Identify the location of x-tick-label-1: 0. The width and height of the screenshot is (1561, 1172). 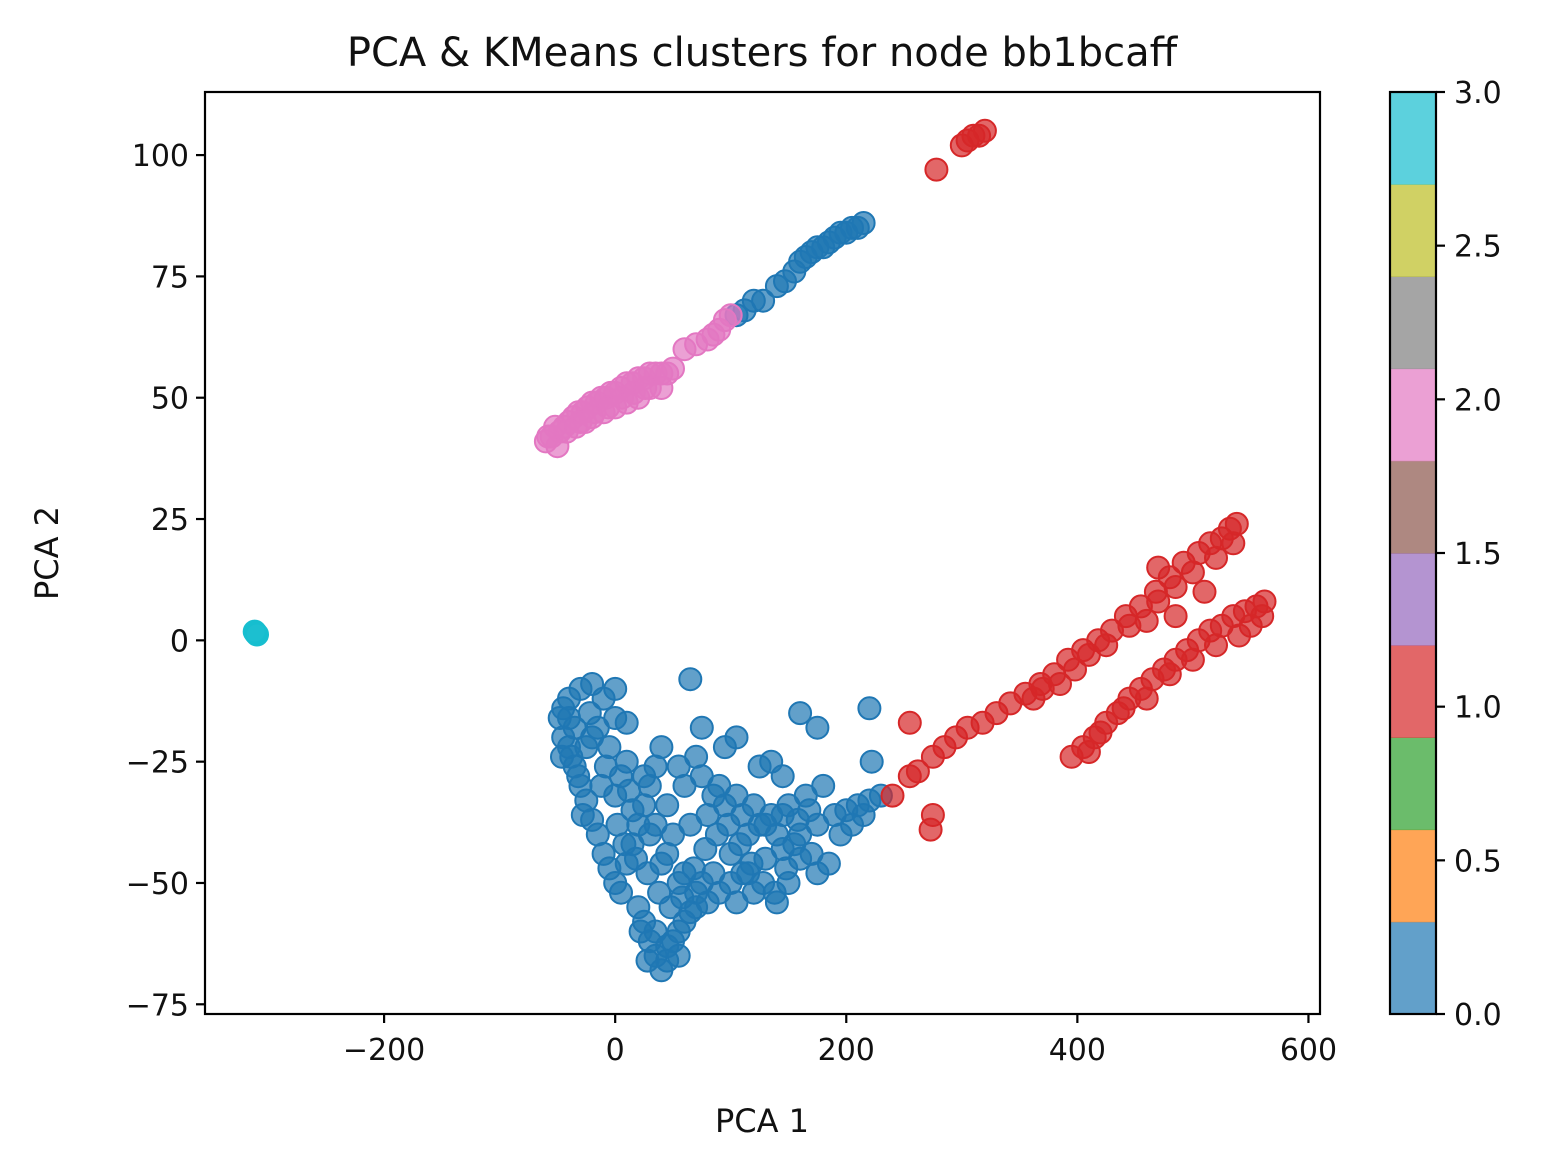
(615, 1050).